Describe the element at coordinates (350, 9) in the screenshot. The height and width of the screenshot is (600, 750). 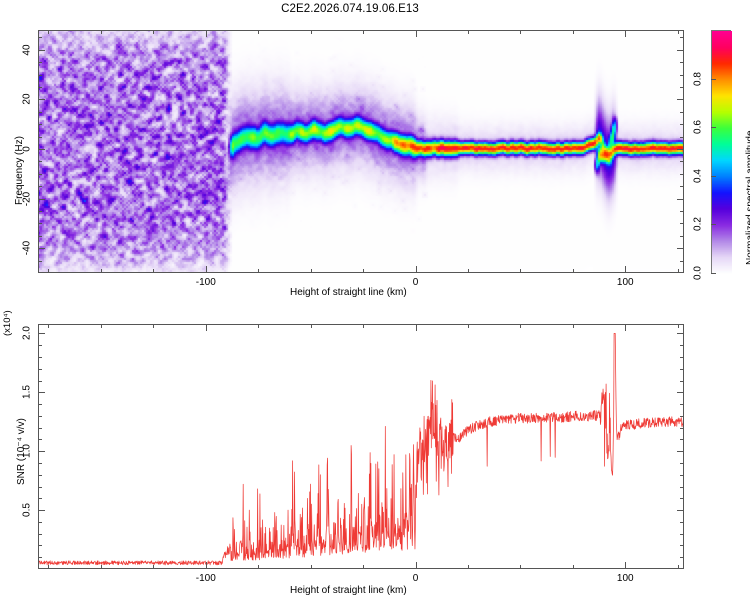
I see `figure-title: C2E2.2026.074.19.06.E13` at that location.